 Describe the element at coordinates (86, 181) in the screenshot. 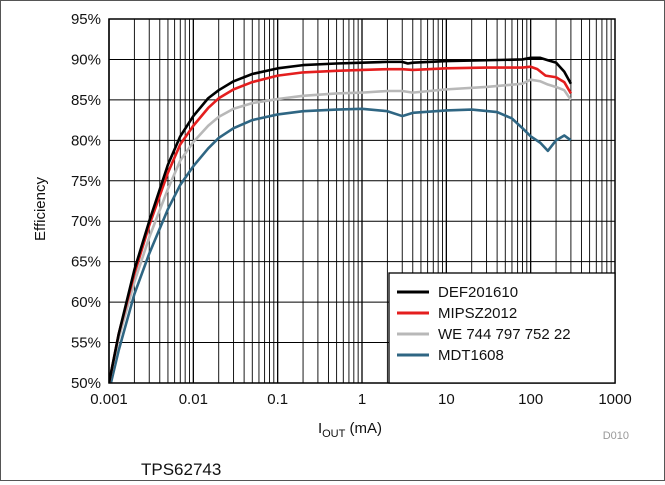

I see `y-tick-label: 75%` at that location.